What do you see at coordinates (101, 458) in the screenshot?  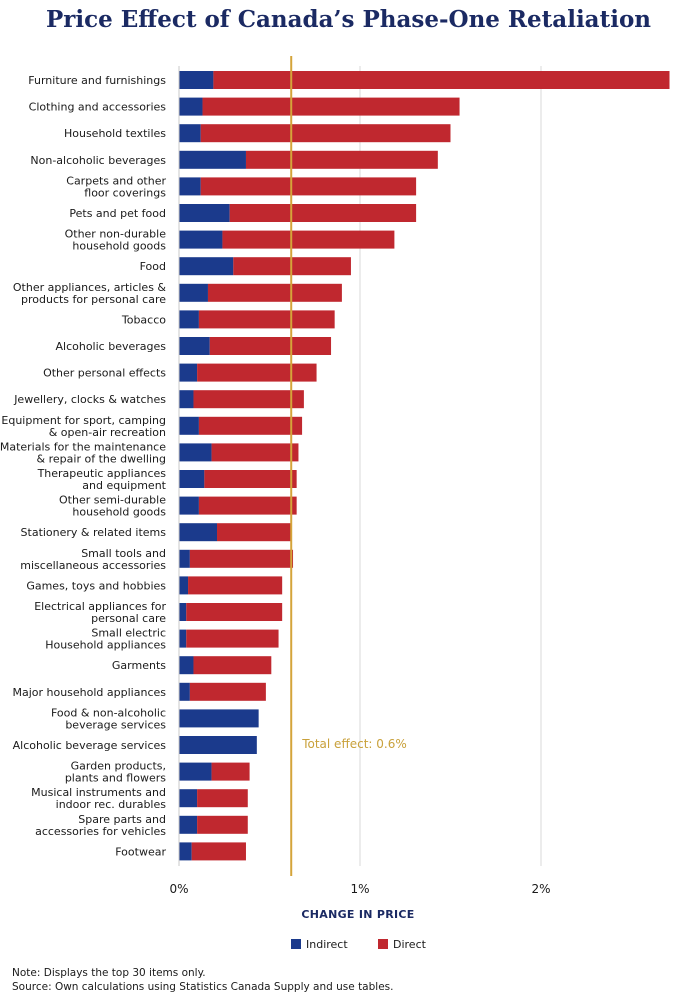 I see `category-label-line: & repair of the dwelling` at bounding box center [101, 458].